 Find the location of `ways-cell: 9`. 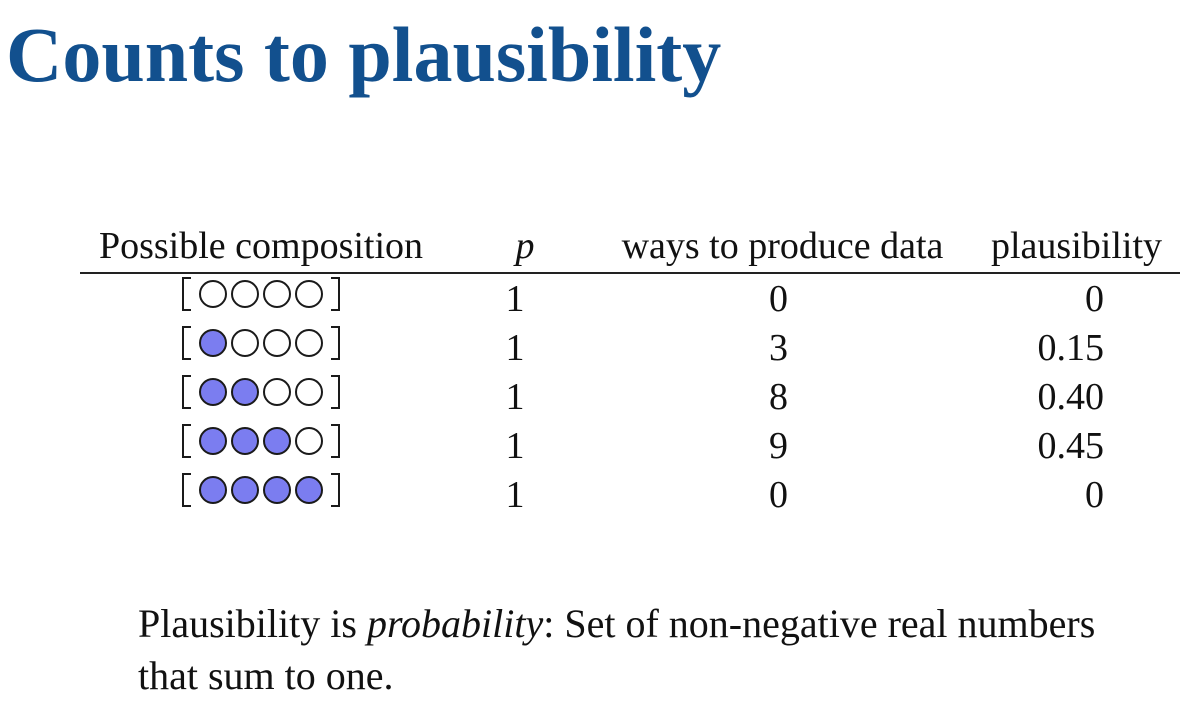

ways-cell: 9 is located at coordinates (778, 445).